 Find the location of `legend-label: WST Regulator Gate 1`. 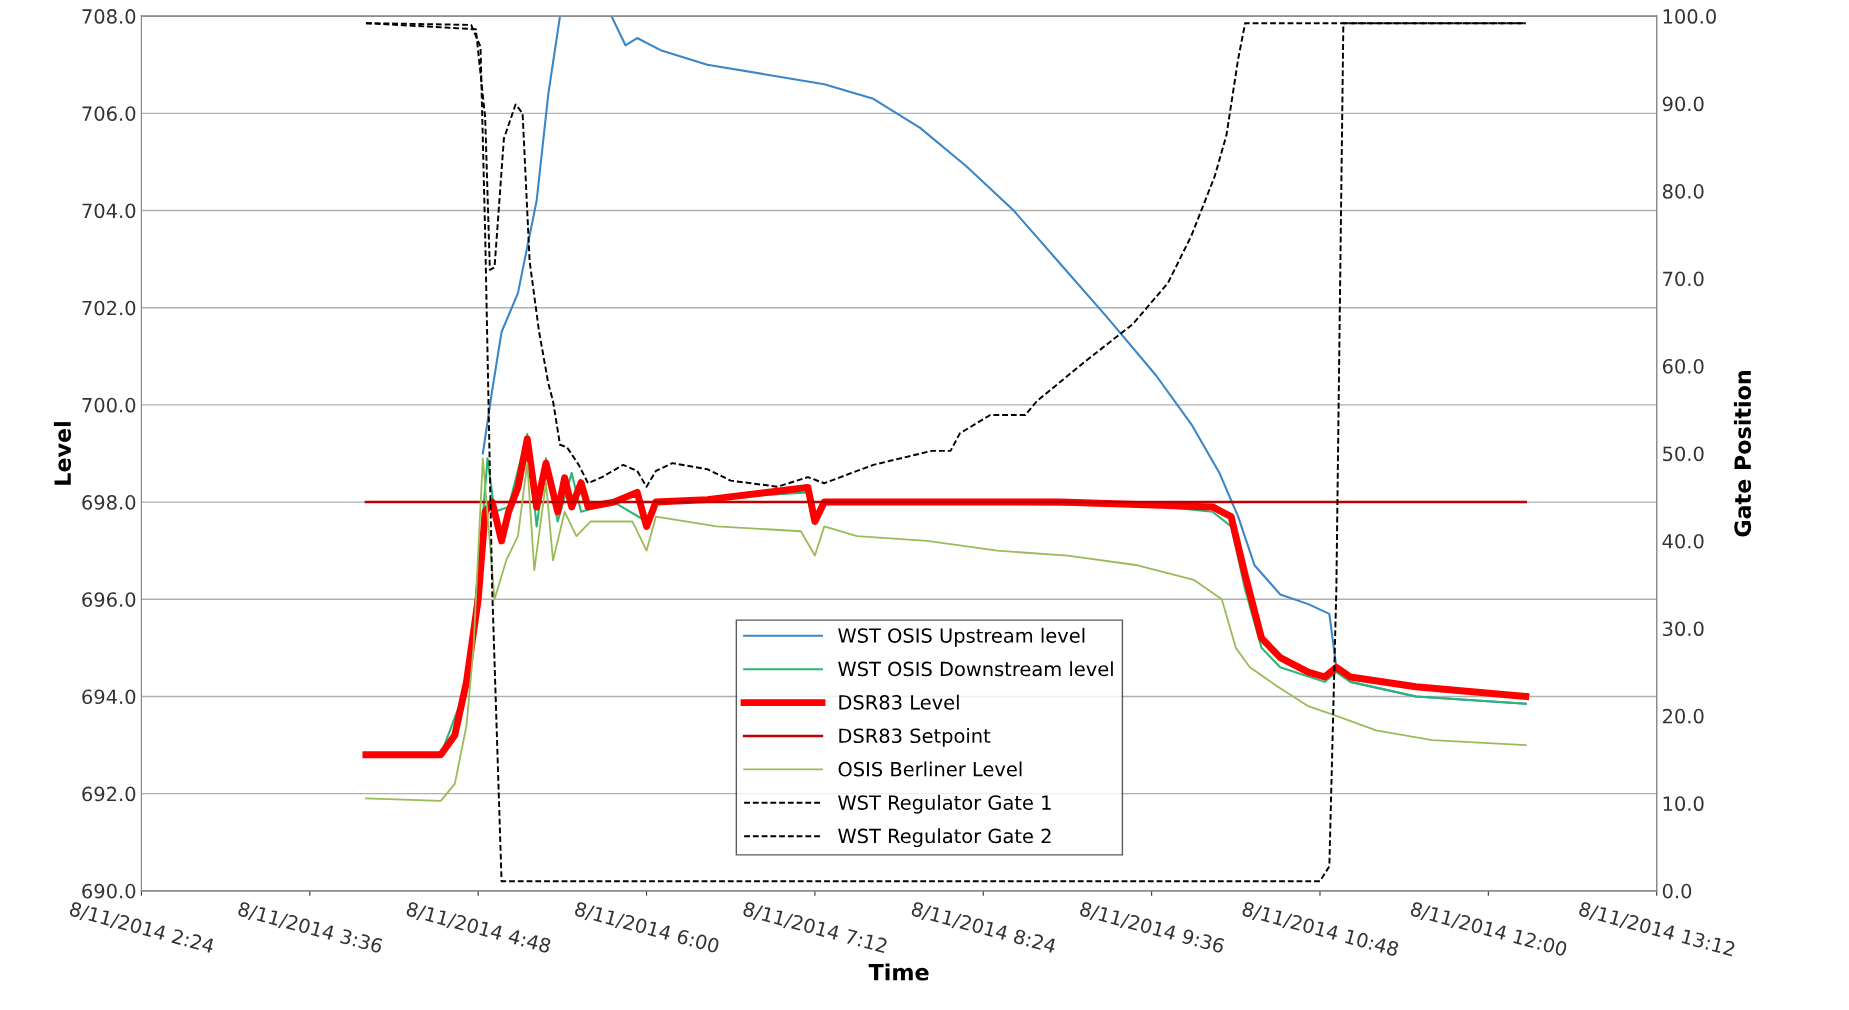

legend-label: WST Regulator Gate 1 is located at coordinates (944, 804).